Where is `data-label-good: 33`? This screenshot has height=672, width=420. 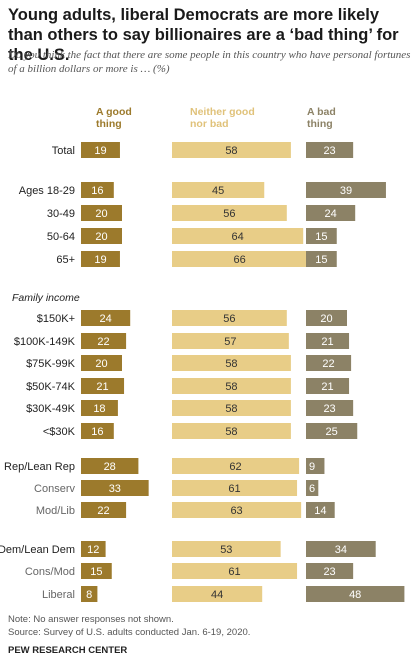
data-label-good: 33 is located at coordinates (115, 489).